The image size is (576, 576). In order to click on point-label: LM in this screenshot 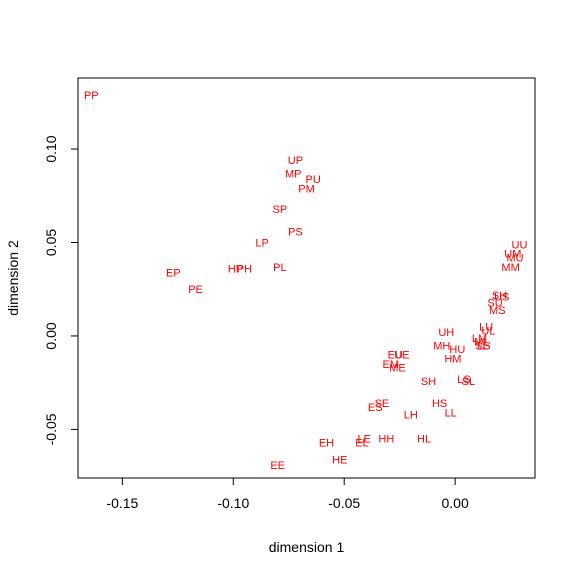, I will do `click(479, 339)`.